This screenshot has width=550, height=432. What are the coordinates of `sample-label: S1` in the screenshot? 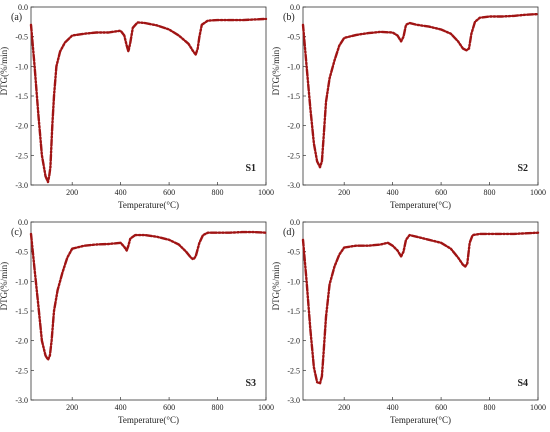 It's located at (250, 168).